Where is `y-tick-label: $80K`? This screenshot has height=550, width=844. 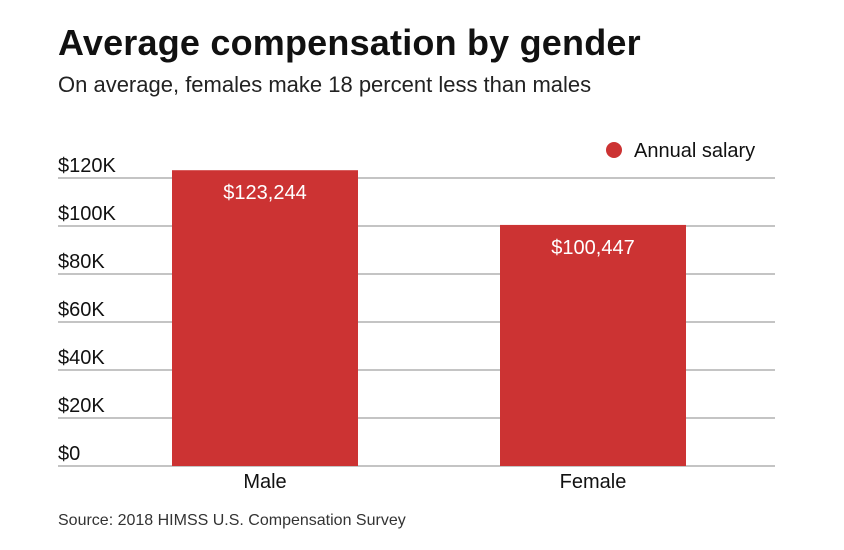
y-tick-label: $80K is located at coordinates (81, 262).